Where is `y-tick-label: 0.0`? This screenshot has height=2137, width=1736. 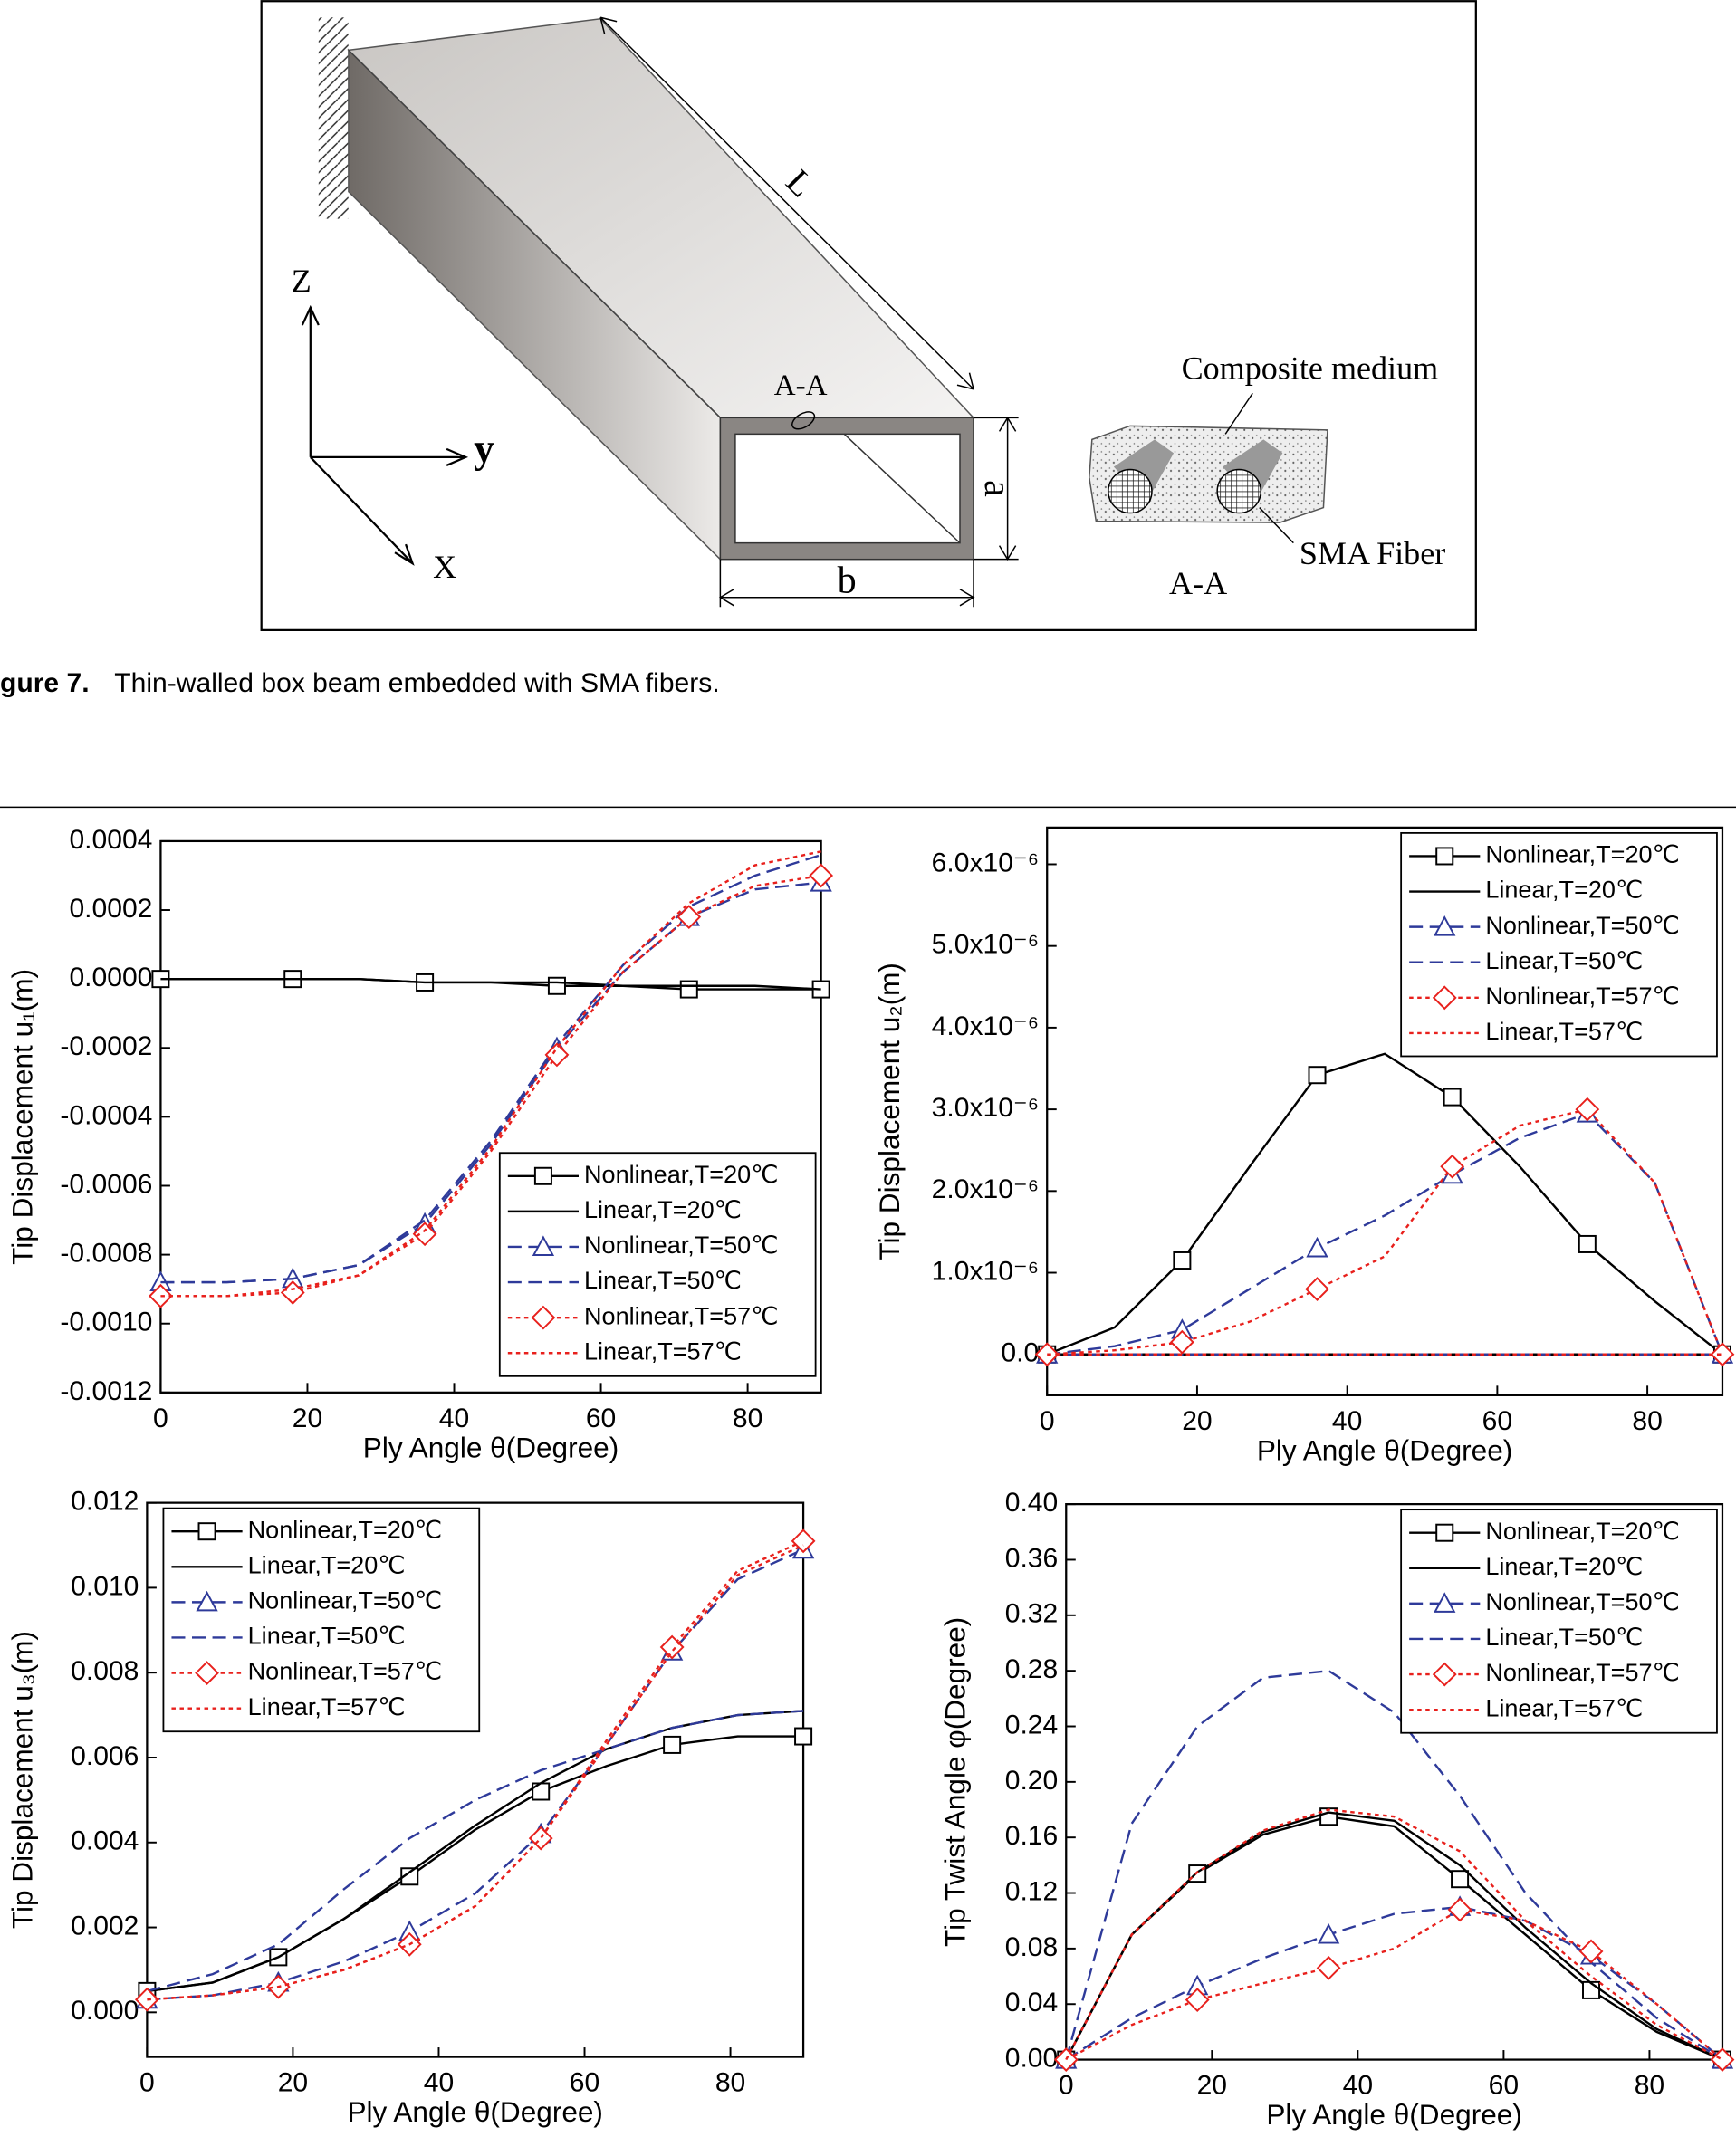
y-tick-label: 0.0 is located at coordinates (1020, 1353).